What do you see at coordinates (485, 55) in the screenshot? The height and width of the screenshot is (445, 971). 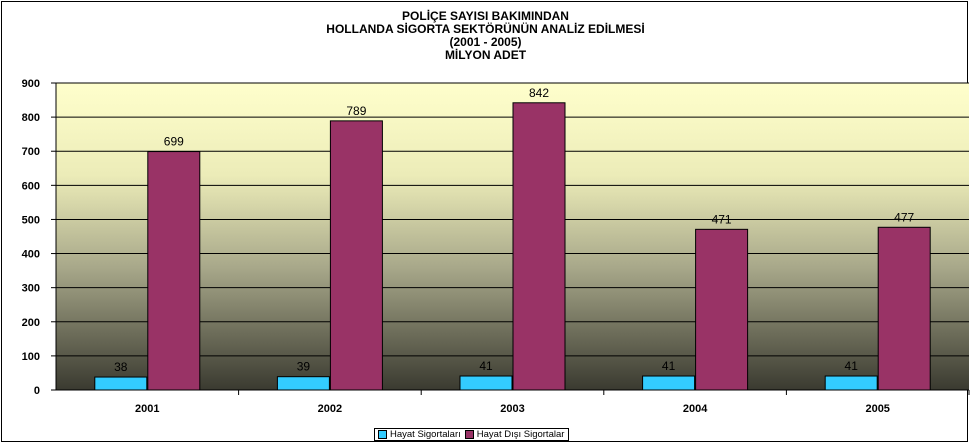 I see `chart-title-line-4: MİLYON ADET` at bounding box center [485, 55].